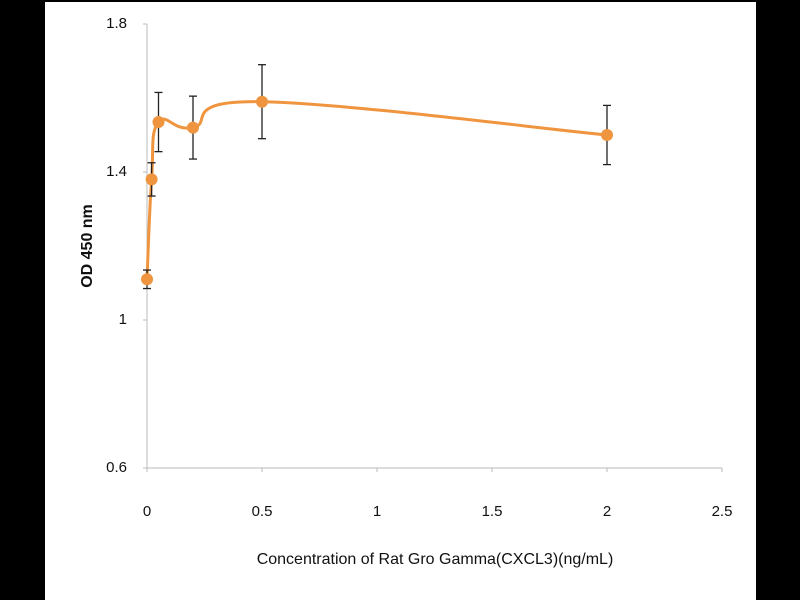 This screenshot has height=600, width=800. What do you see at coordinates (147, 511) in the screenshot?
I see `x-tick-label: 0` at bounding box center [147, 511].